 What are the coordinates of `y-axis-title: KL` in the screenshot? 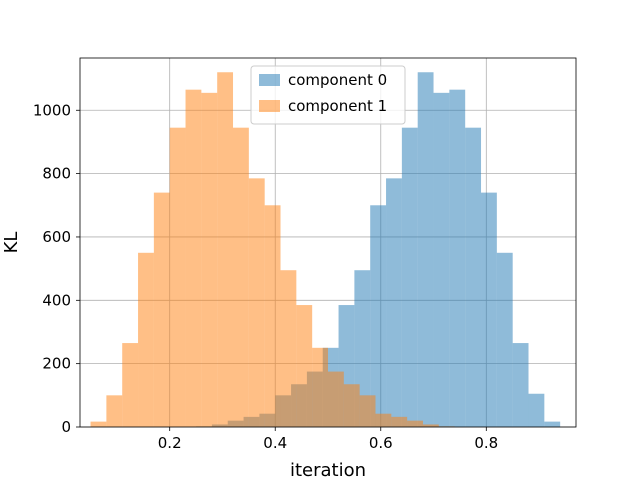 It's located at (11, 243).